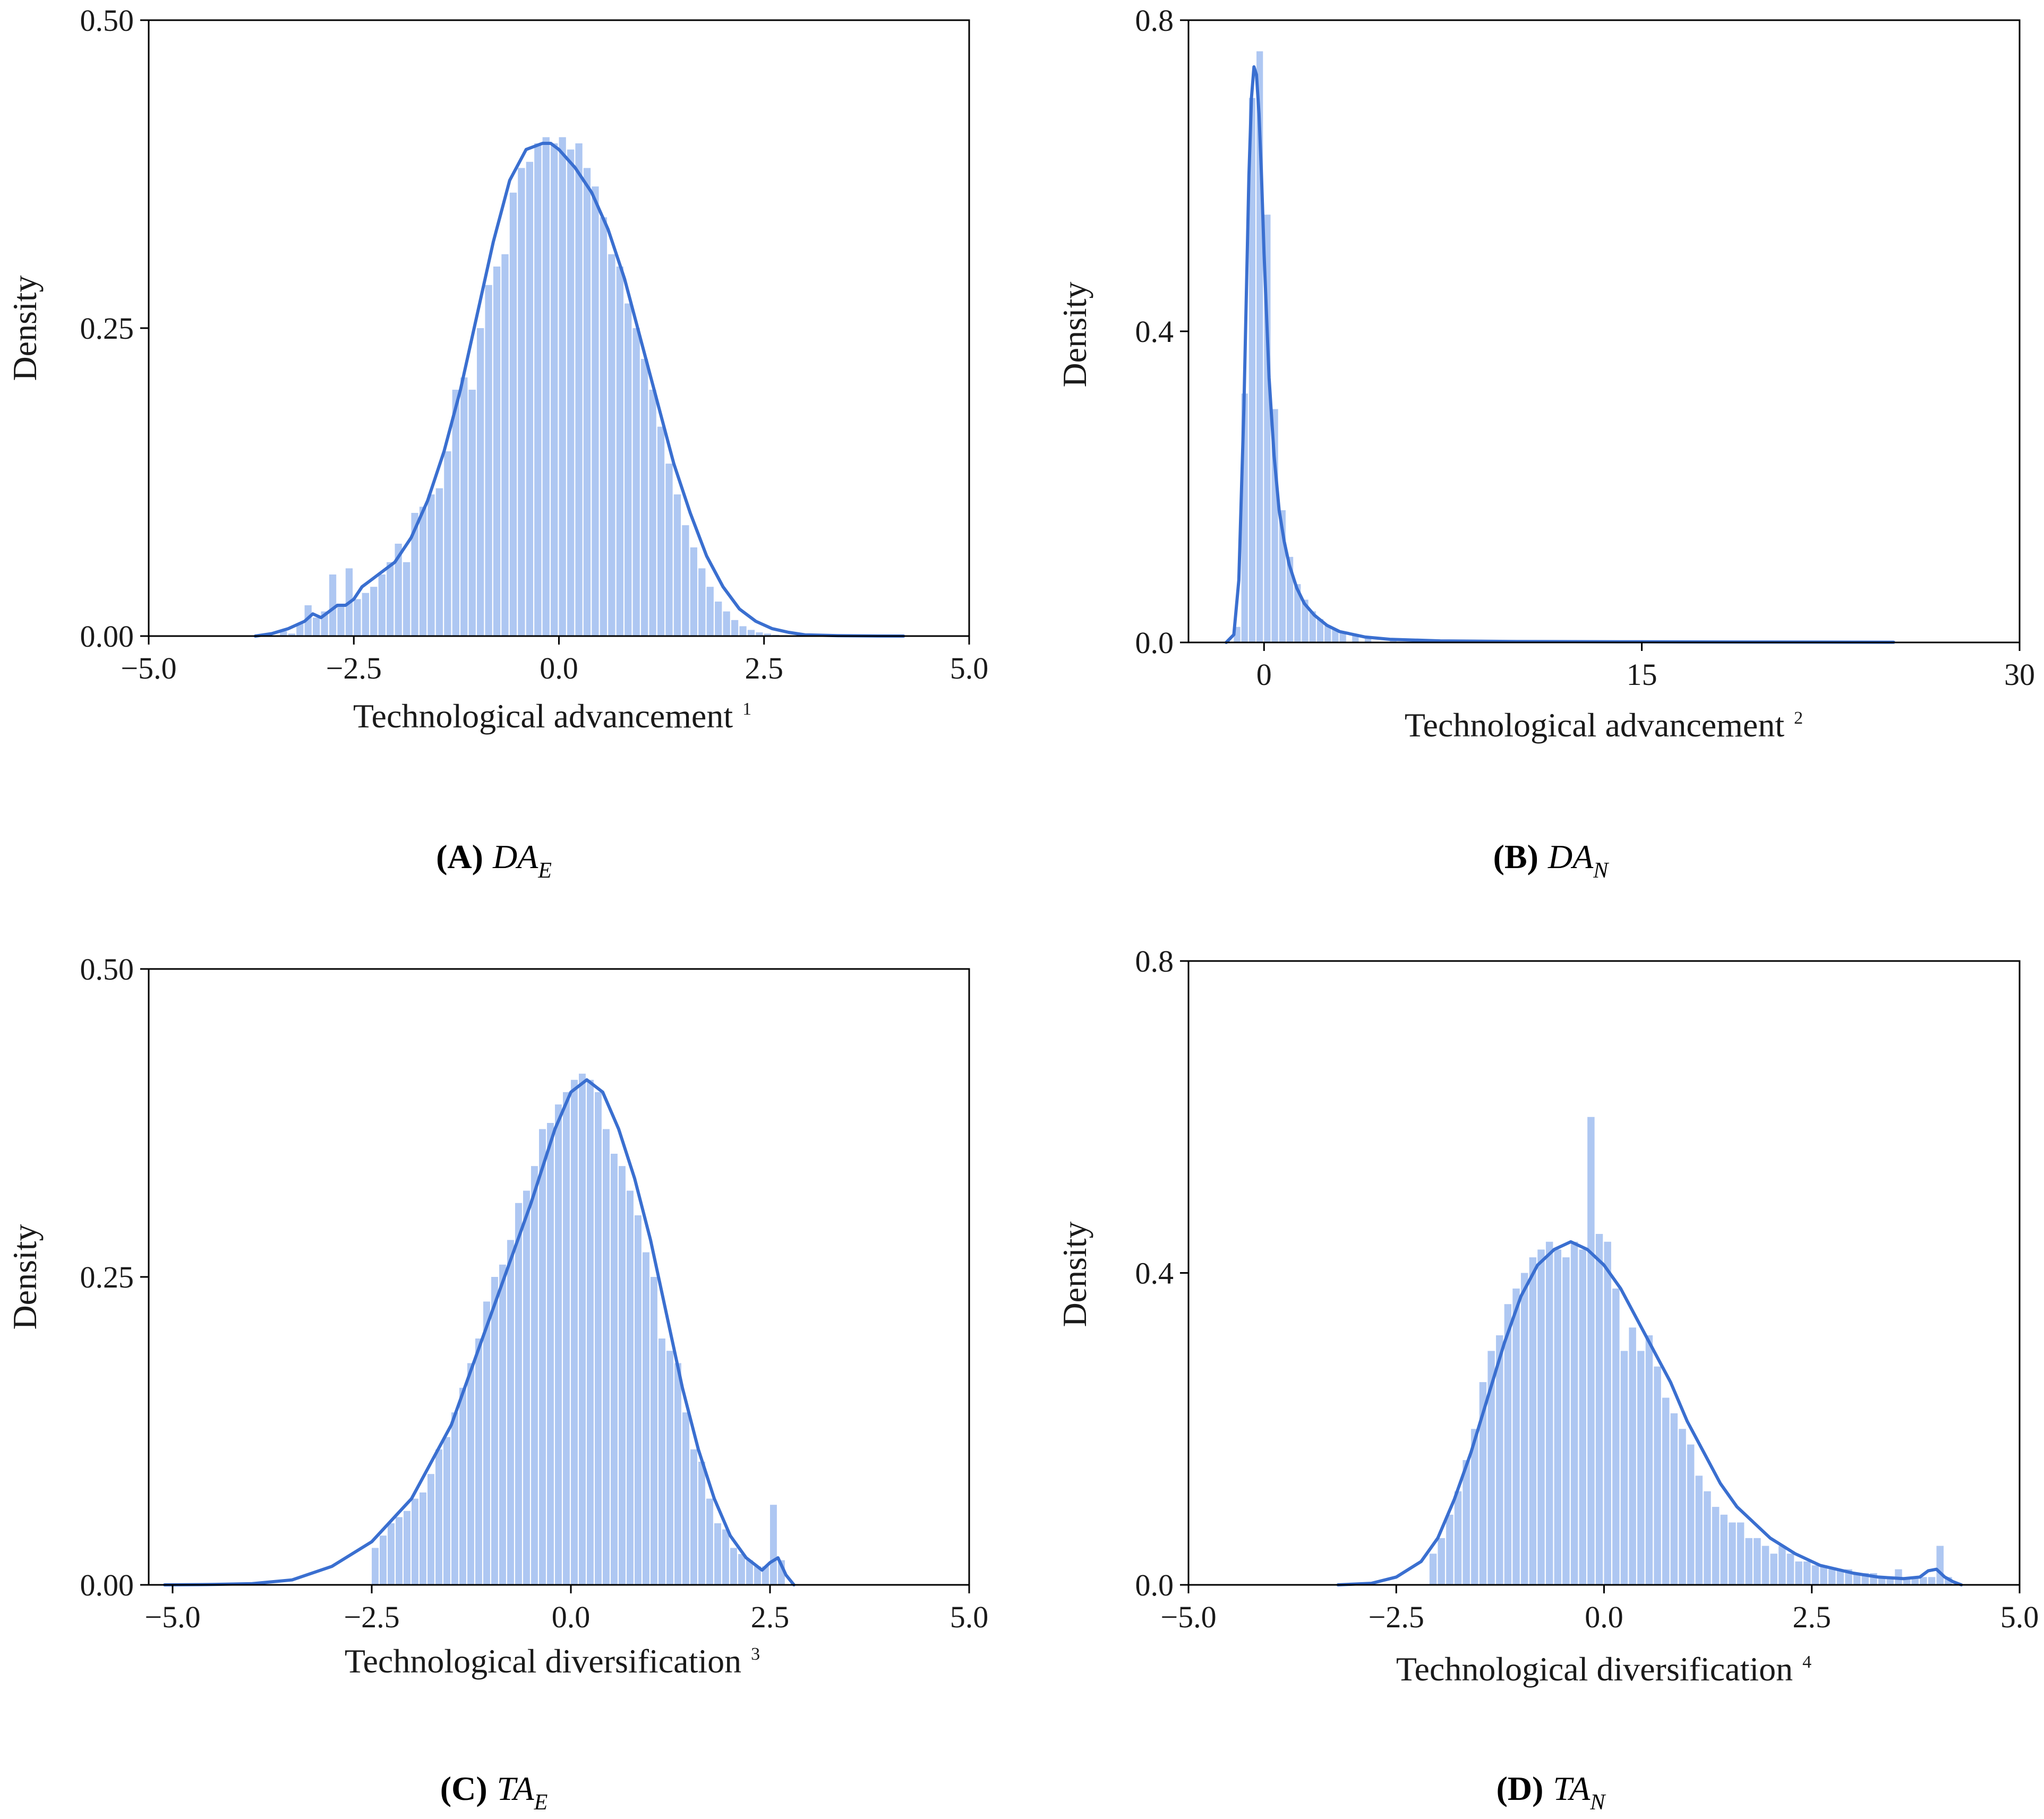  I want to click on panel-d-caption: (D) TAN, so click(1551, 1792).